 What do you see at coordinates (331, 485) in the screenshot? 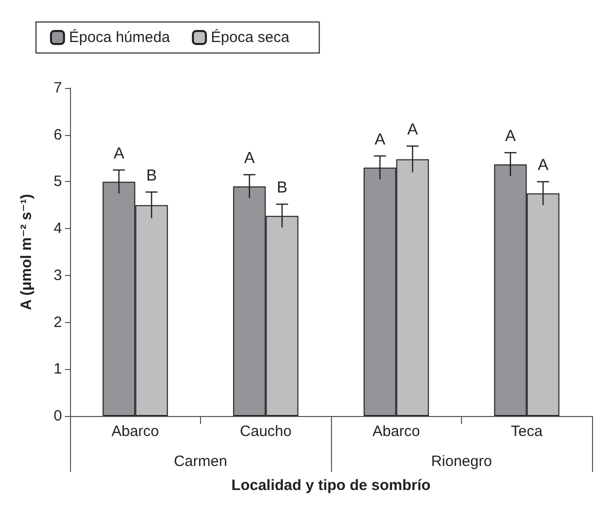
I see `x-axis-title: Localidad y tipo de sombrío` at bounding box center [331, 485].